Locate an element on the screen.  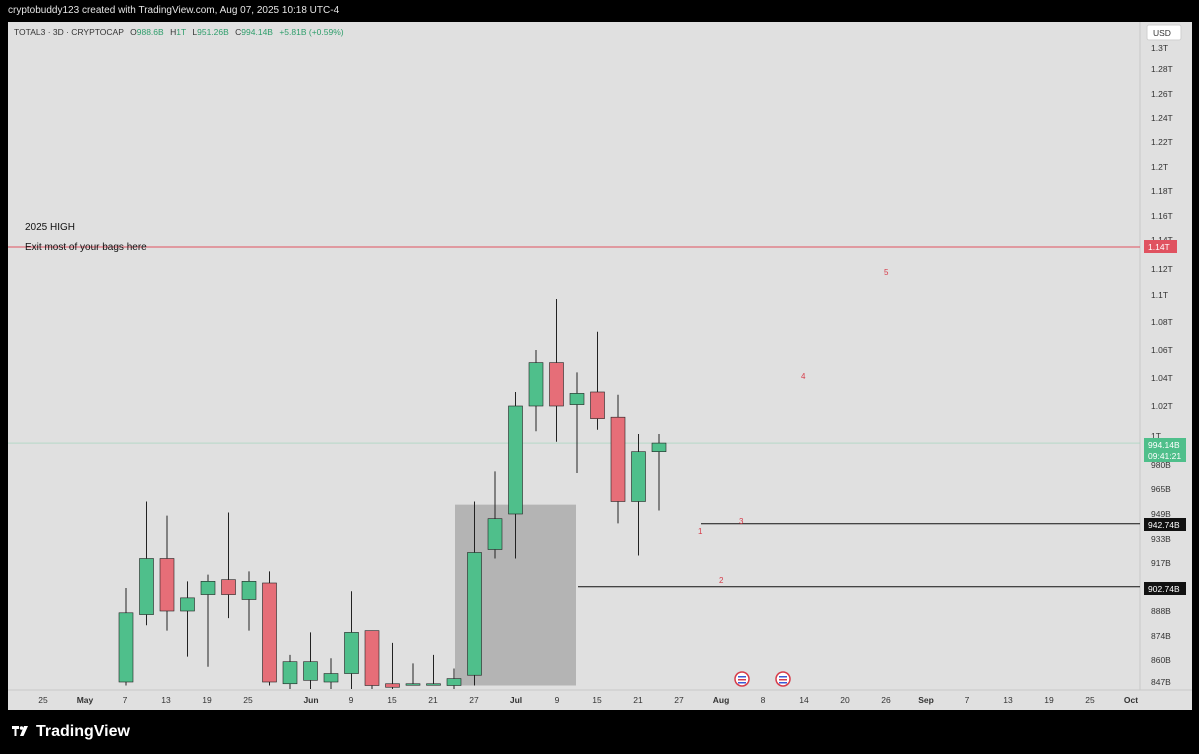
x-tick-label: 13 is located at coordinates (166, 700).